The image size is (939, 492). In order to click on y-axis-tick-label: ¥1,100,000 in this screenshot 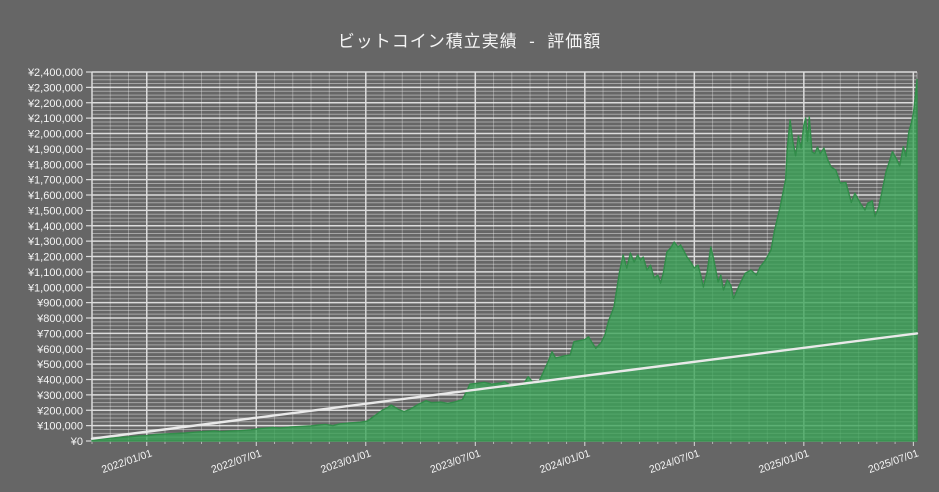, I will do `click(55, 273)`.